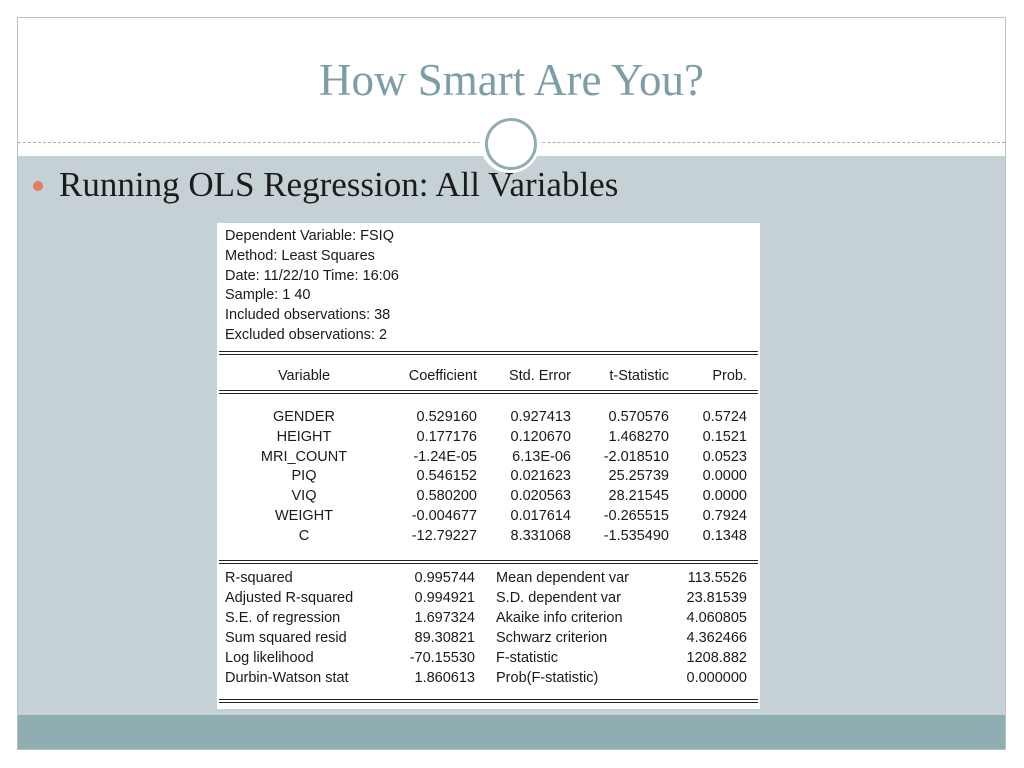 This screenshot has height=768, width=1024. I want to click on std-error-cell: 0.020563, so click(540, 496).